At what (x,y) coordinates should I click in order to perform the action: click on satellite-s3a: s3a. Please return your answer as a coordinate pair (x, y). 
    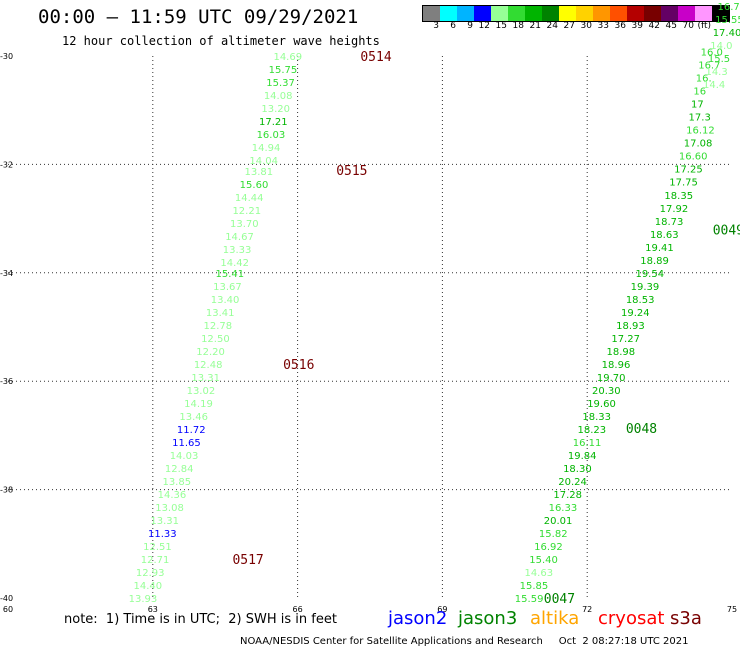
    Looking at the image, I should click on (686, 618).